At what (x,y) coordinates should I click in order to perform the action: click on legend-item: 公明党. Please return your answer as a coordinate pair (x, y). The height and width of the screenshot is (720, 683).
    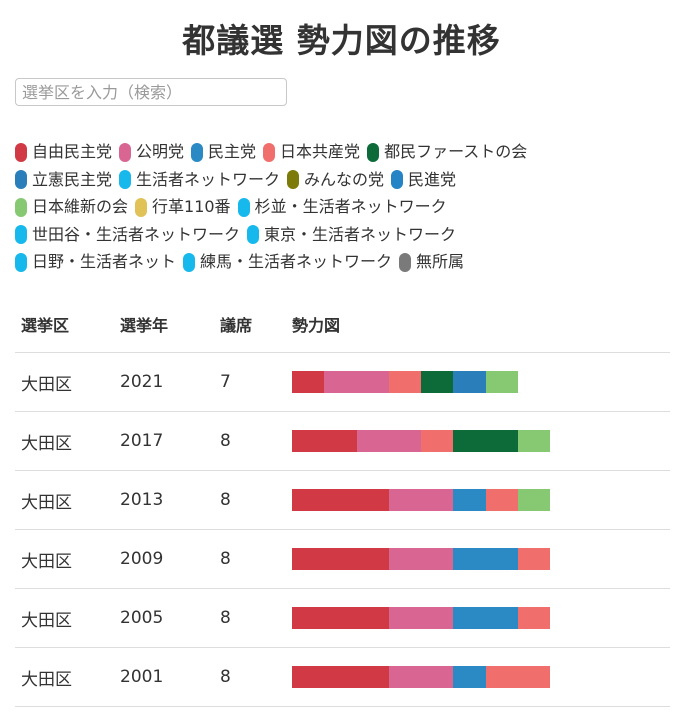
    Looking at the image, I should click on (151, 152).